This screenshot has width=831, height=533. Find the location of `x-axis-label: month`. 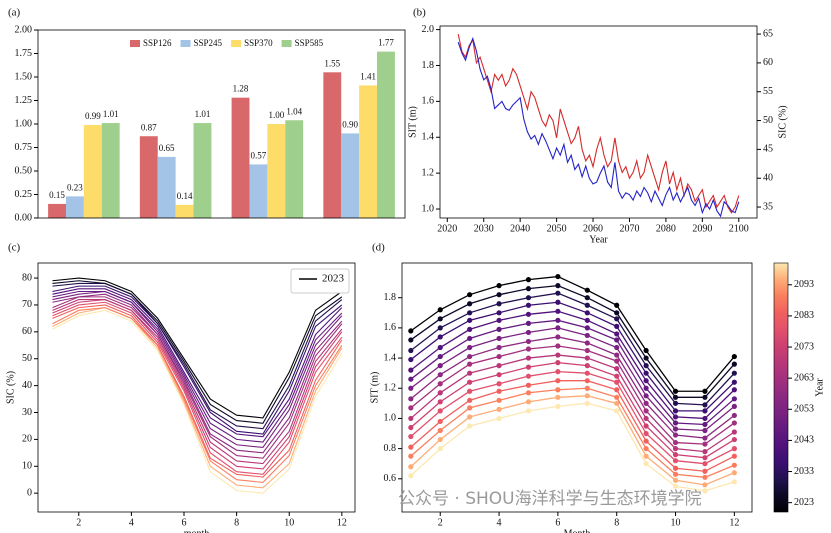

x-axis-label: month is located at coordinates (197, 530).